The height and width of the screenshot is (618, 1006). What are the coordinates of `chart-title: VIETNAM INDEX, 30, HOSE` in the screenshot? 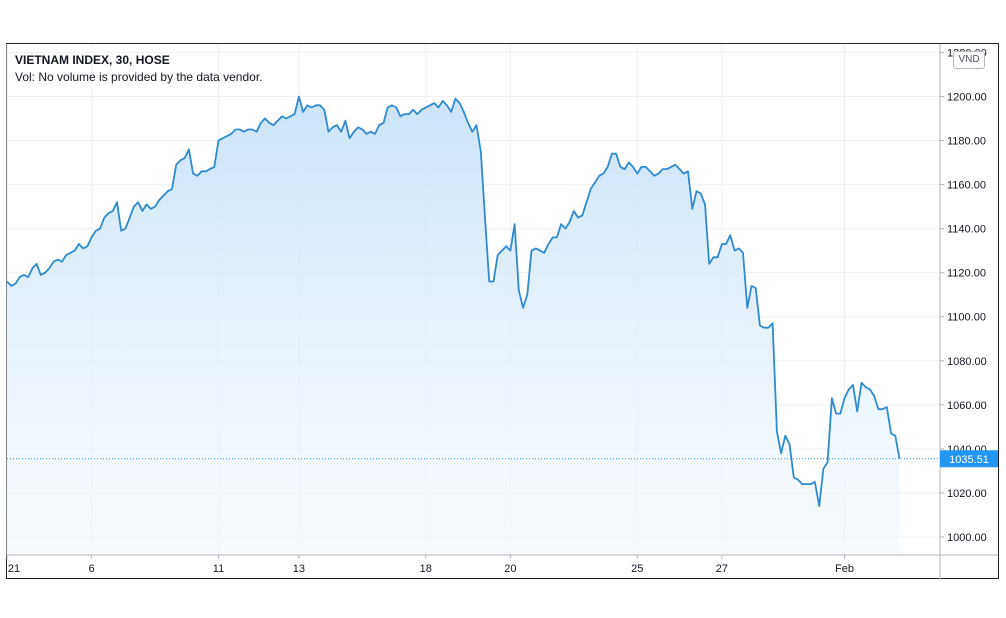 It's located at (92, 60).